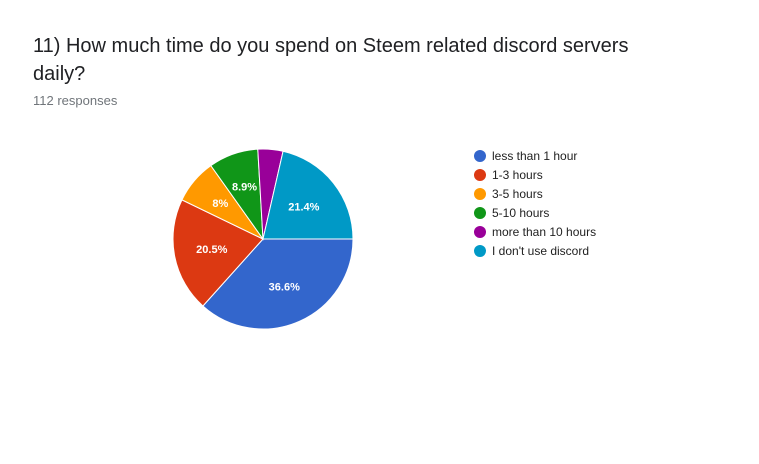  Describe the element at coordinates (220, 204) in the screenshot. I see `slice-label-3: 8%` at that location.